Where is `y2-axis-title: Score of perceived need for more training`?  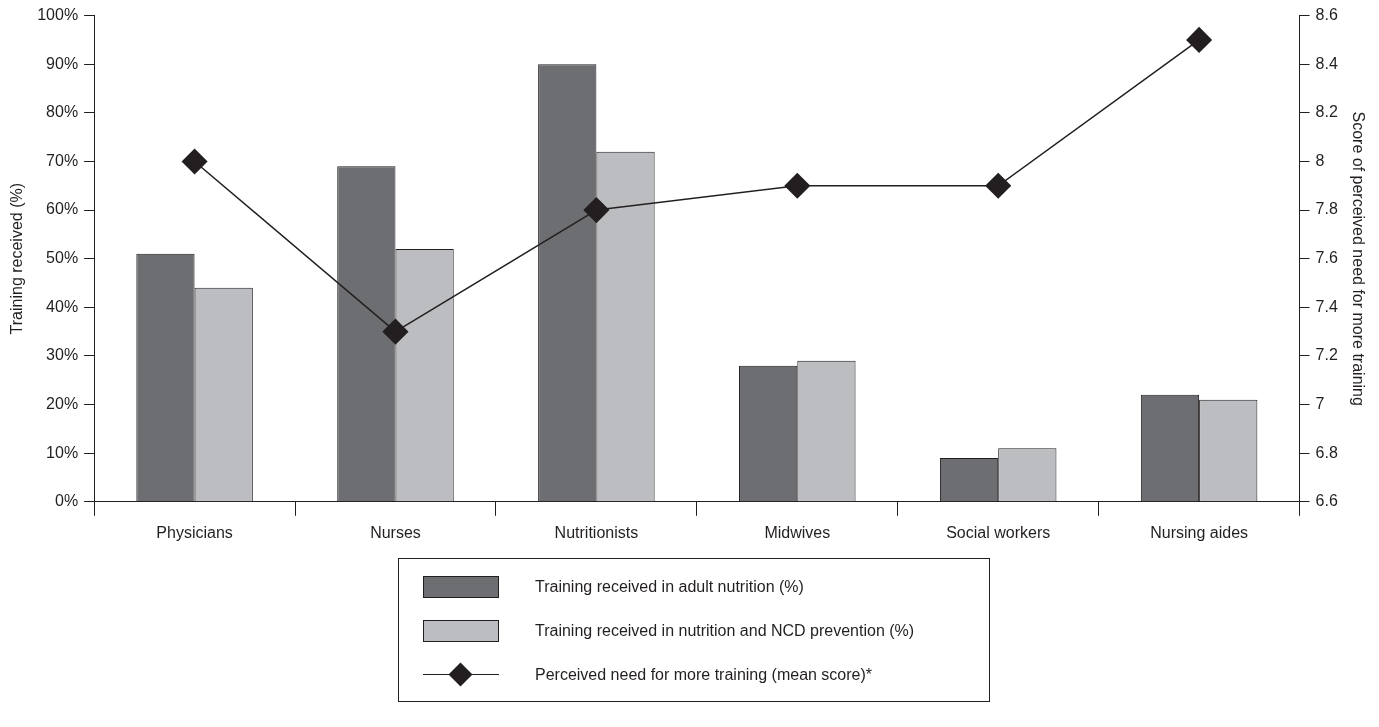
y2-axis-title: Score of perceived need for more training is located at coordinates (1358, 258).